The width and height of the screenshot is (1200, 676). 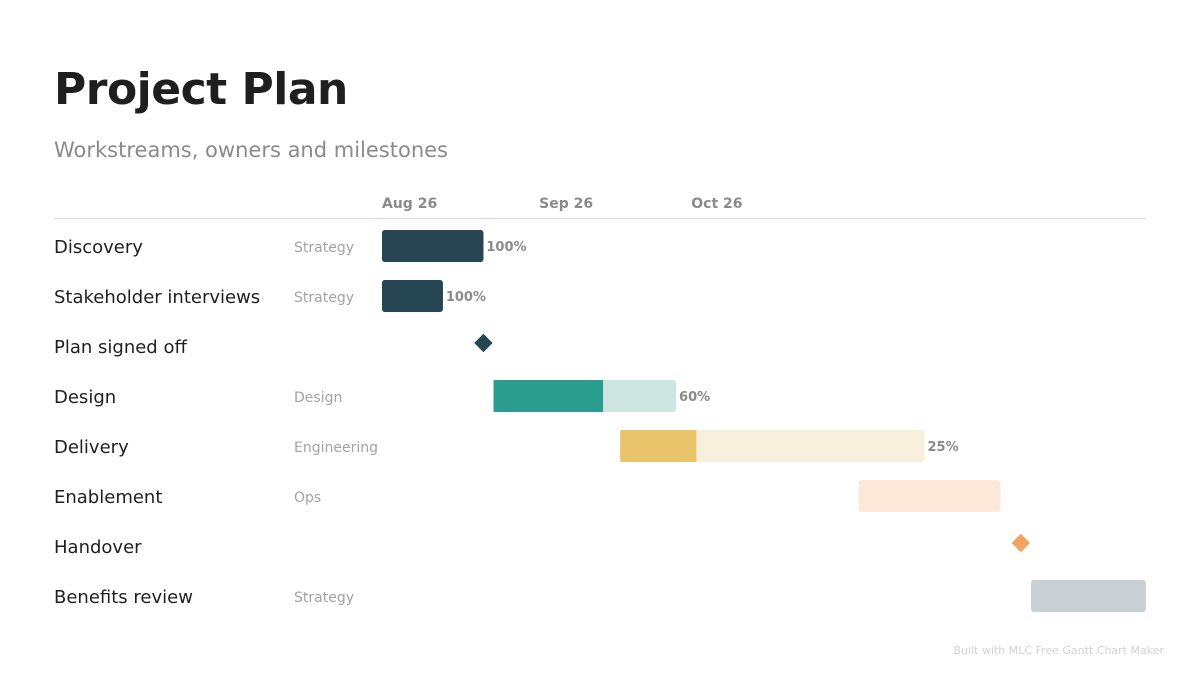 What do you see at coordinates (694, 397) in the screenshot?
I see `task-progress-label: 60%` at bounding box center [694, 397].